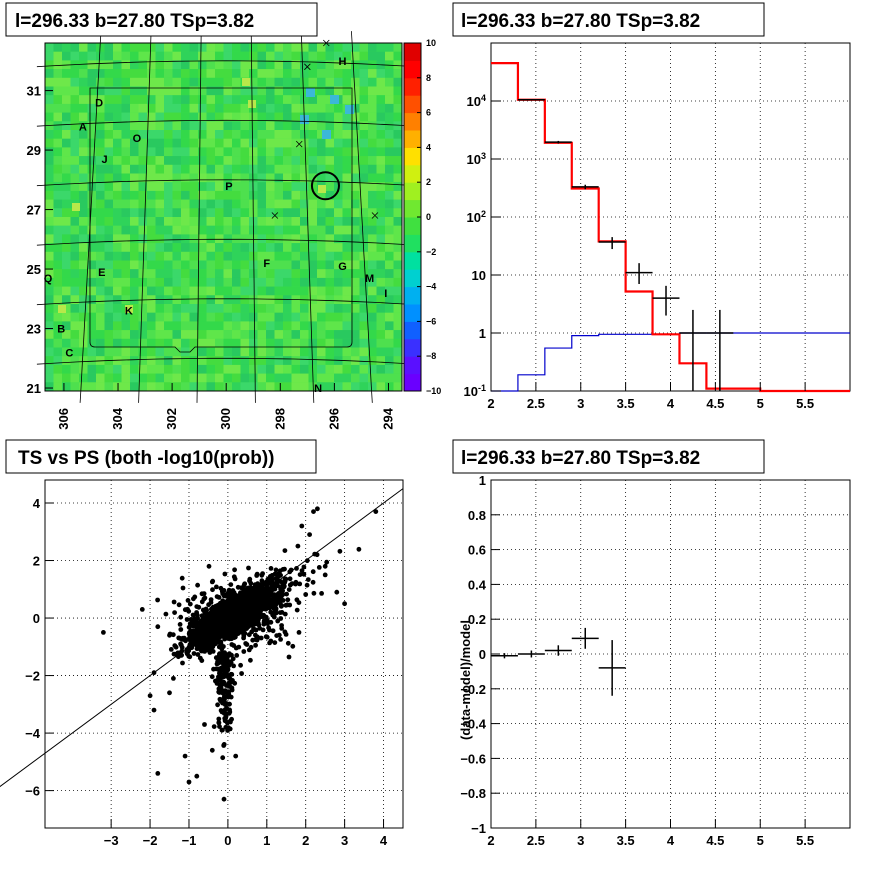  Describe the element at coordinates (482, 333) in the screenshot. I see `spectrum-y-tick-label: 1` at that location.